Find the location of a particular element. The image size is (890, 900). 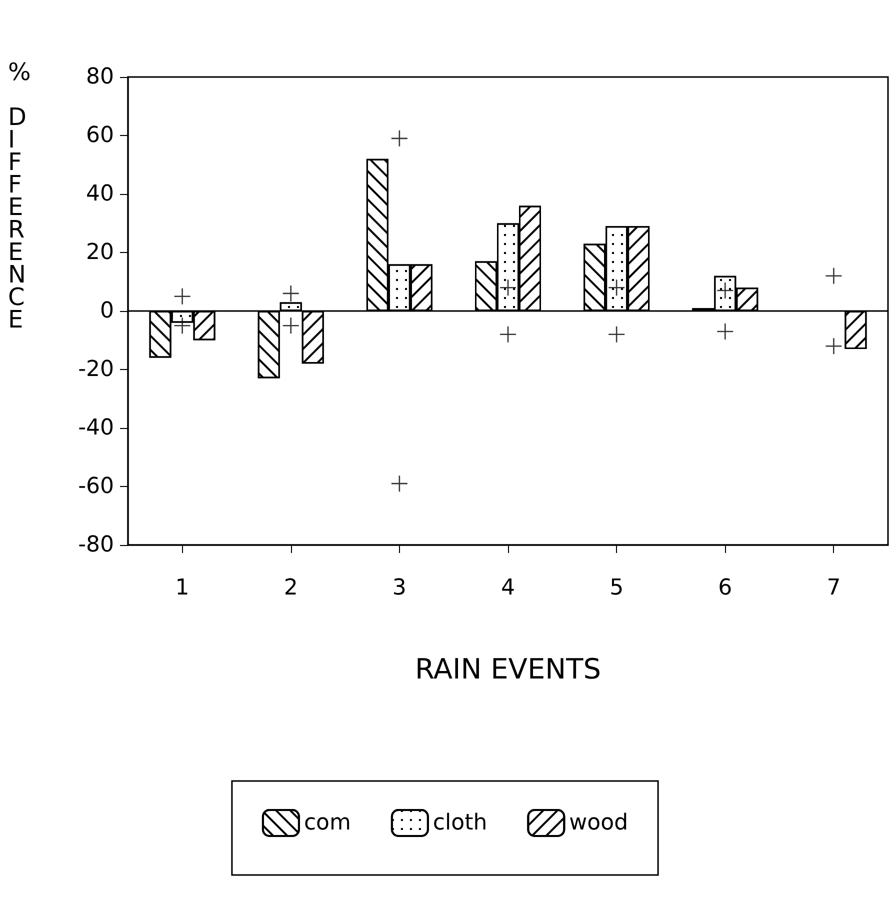

y-tick-label: -20 is located at coordinates (96, 369).